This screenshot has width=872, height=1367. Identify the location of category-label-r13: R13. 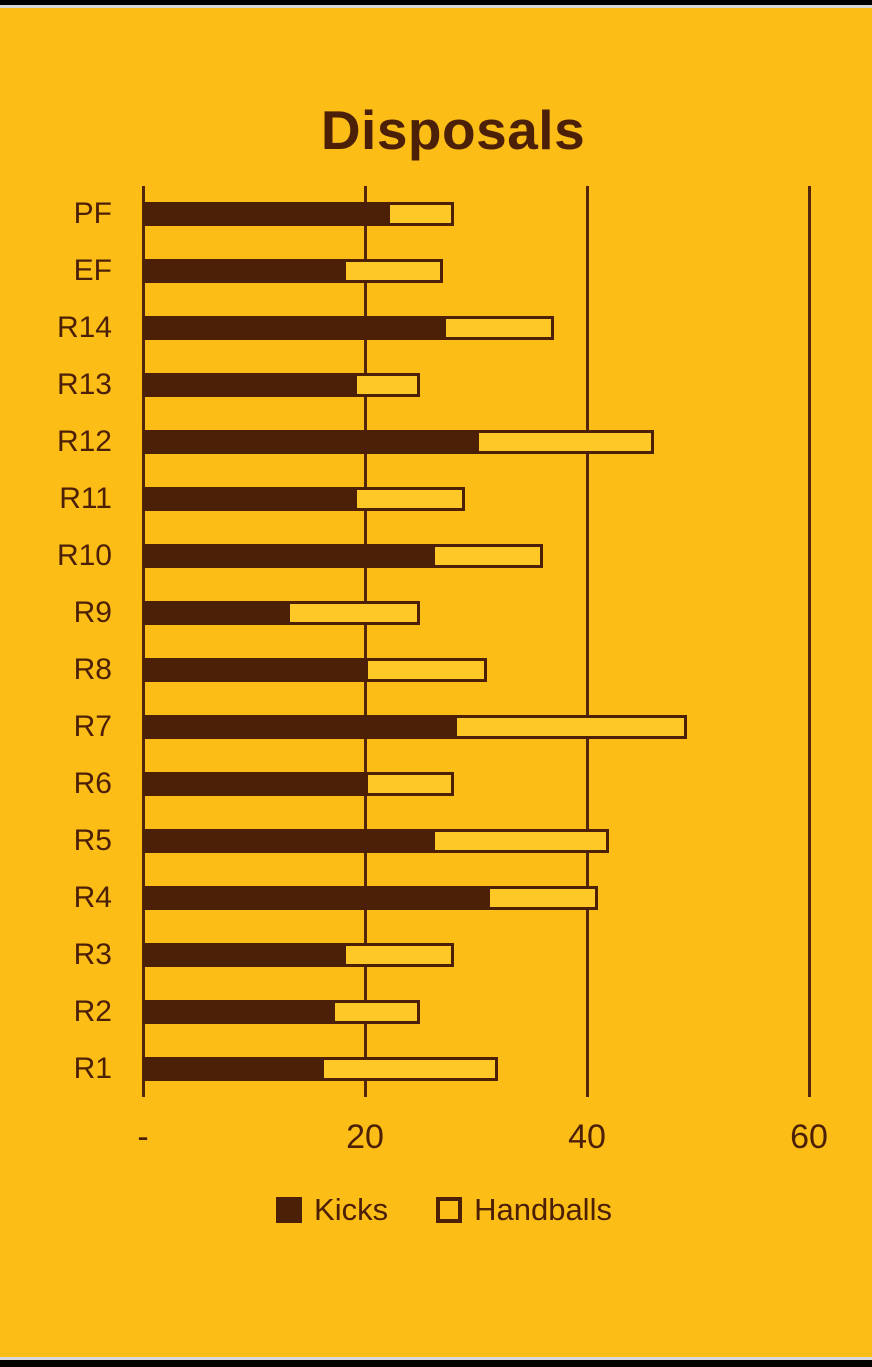
(84, 385).